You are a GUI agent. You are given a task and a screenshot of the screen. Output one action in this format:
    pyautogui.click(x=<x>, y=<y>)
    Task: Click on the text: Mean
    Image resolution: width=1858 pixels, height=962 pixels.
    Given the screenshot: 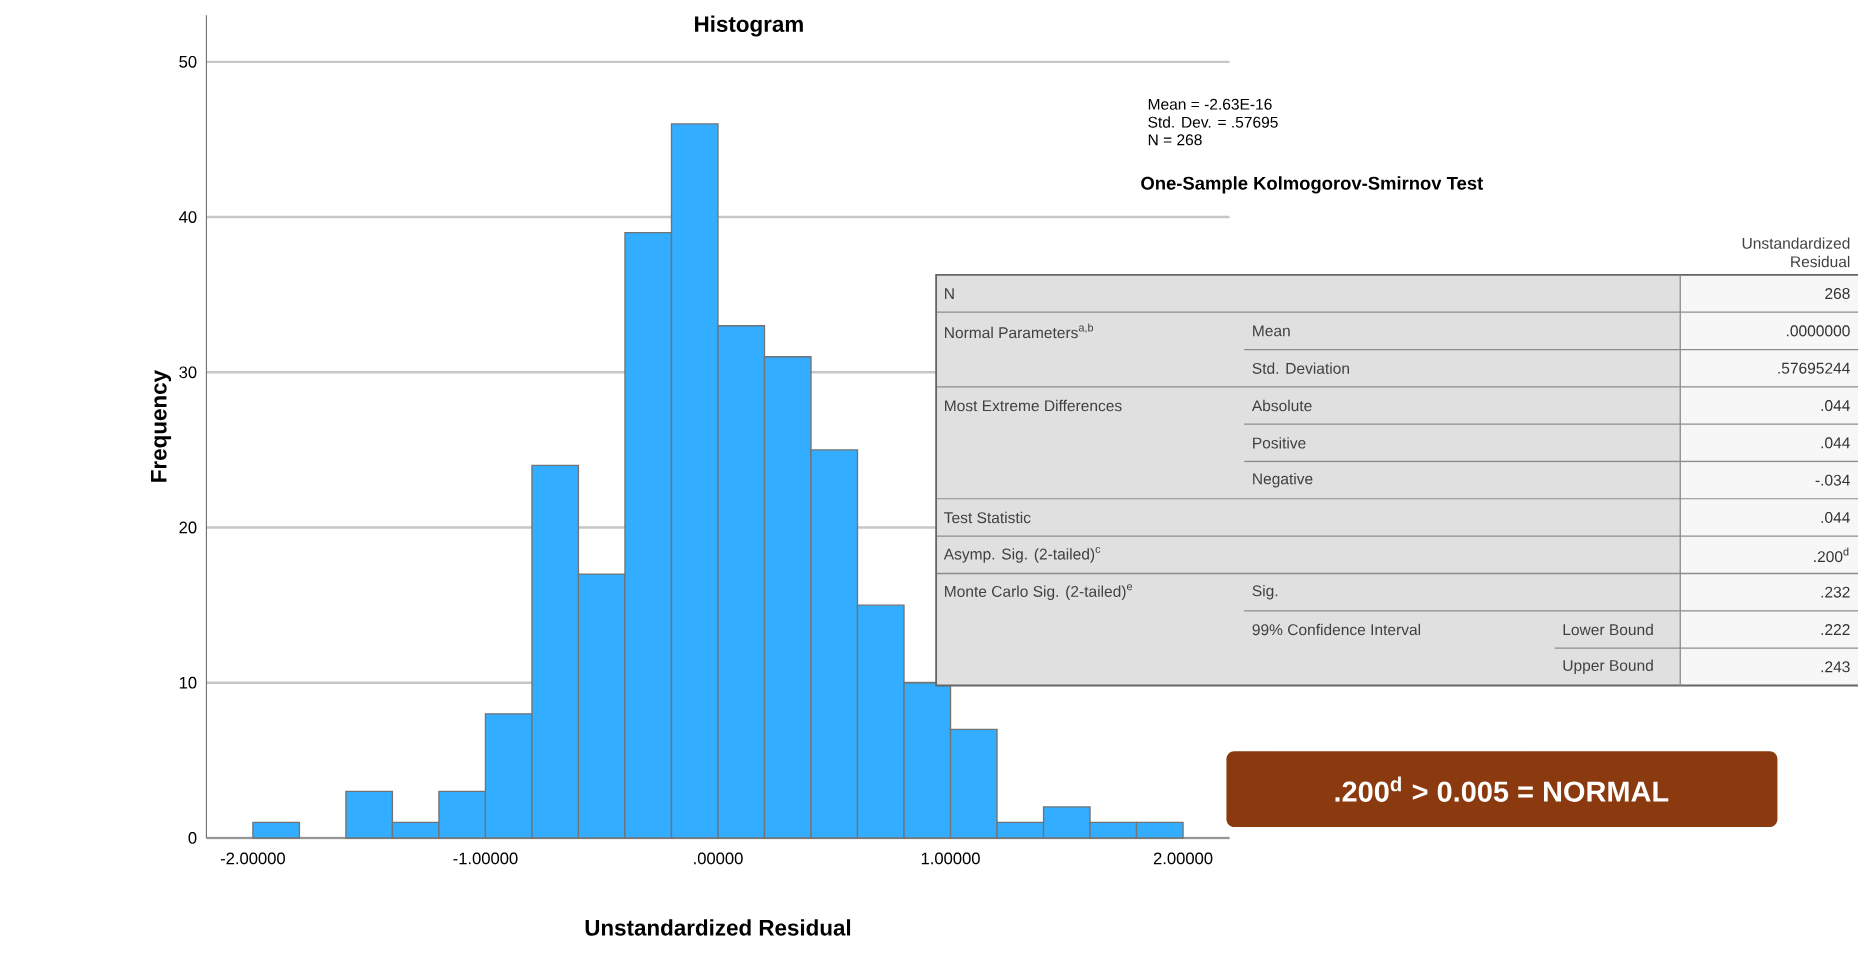 What is the action you would take?
    pyautogui.click(x=1271, y=331)
    